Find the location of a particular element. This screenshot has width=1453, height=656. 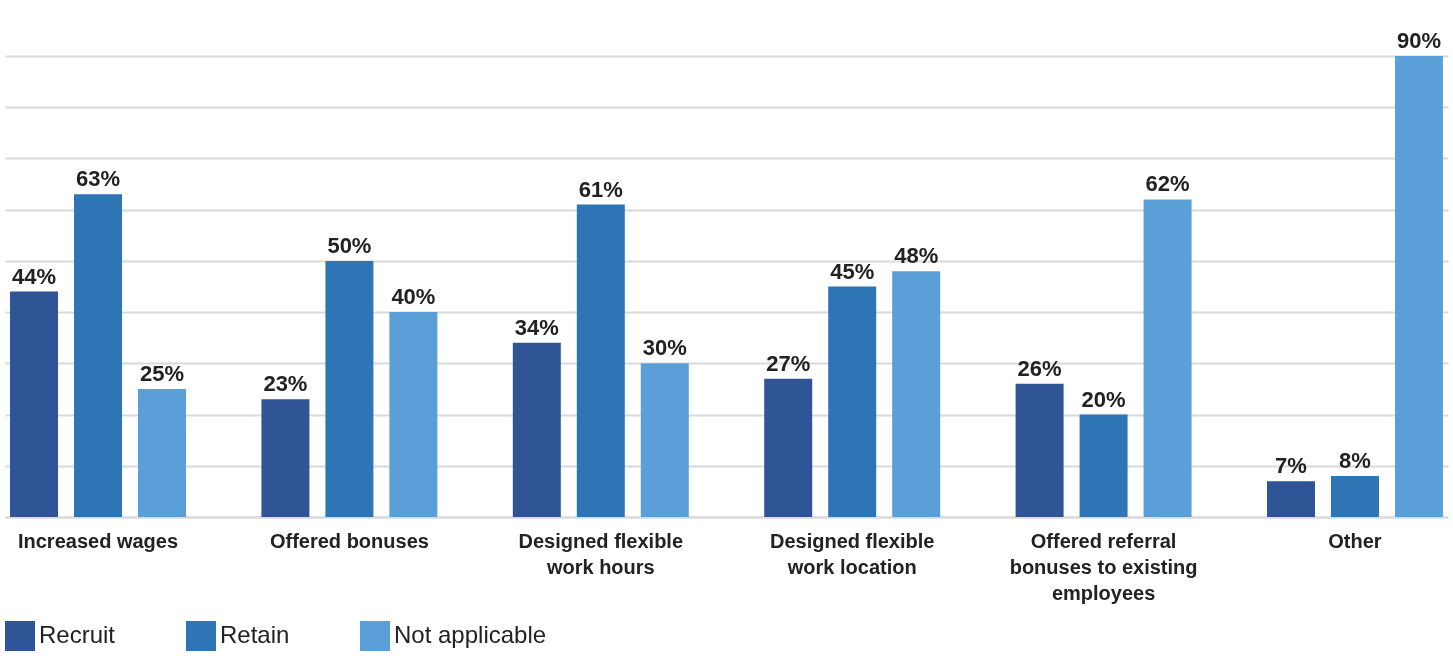

data-label: 34% is located at coordinates (536, 327).